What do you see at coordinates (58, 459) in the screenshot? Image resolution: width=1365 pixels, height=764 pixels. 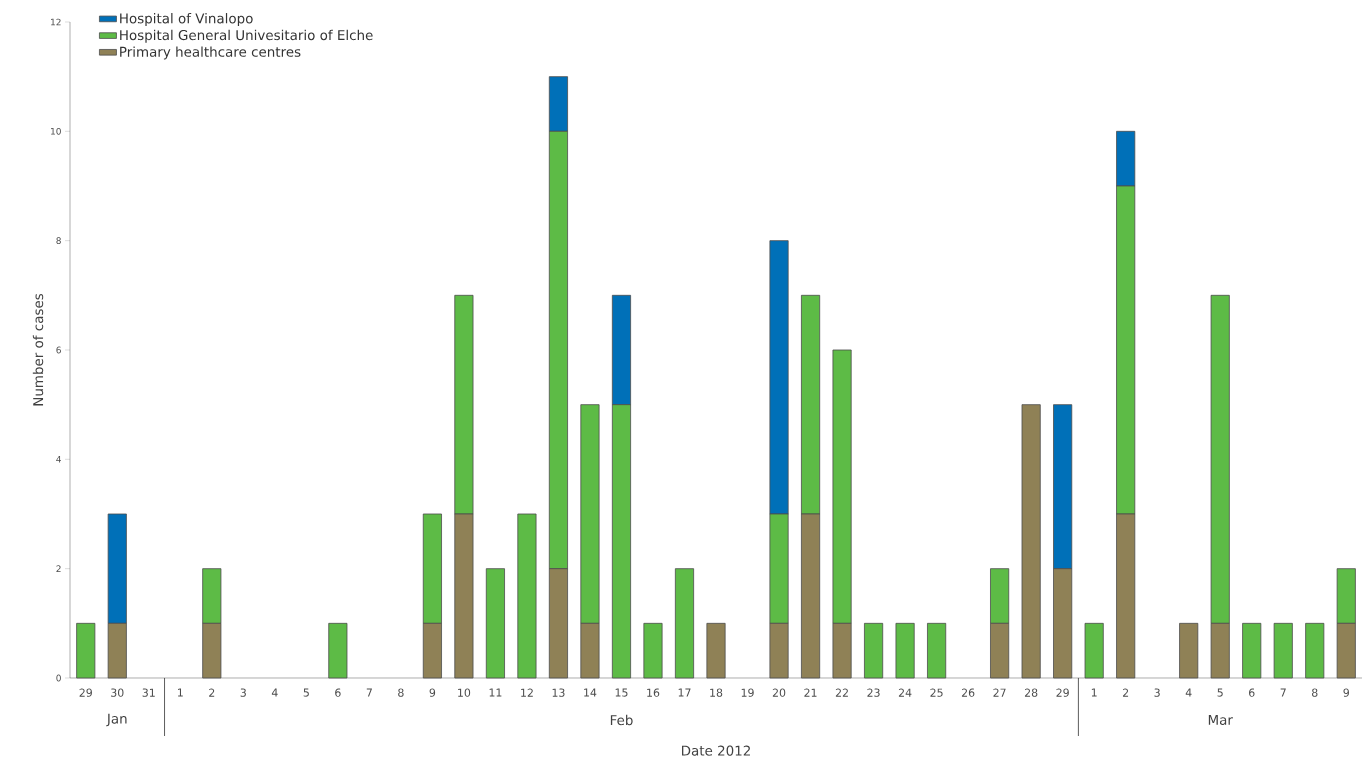 I see `y-tick-label: 4` at bounding box center [58, 459].